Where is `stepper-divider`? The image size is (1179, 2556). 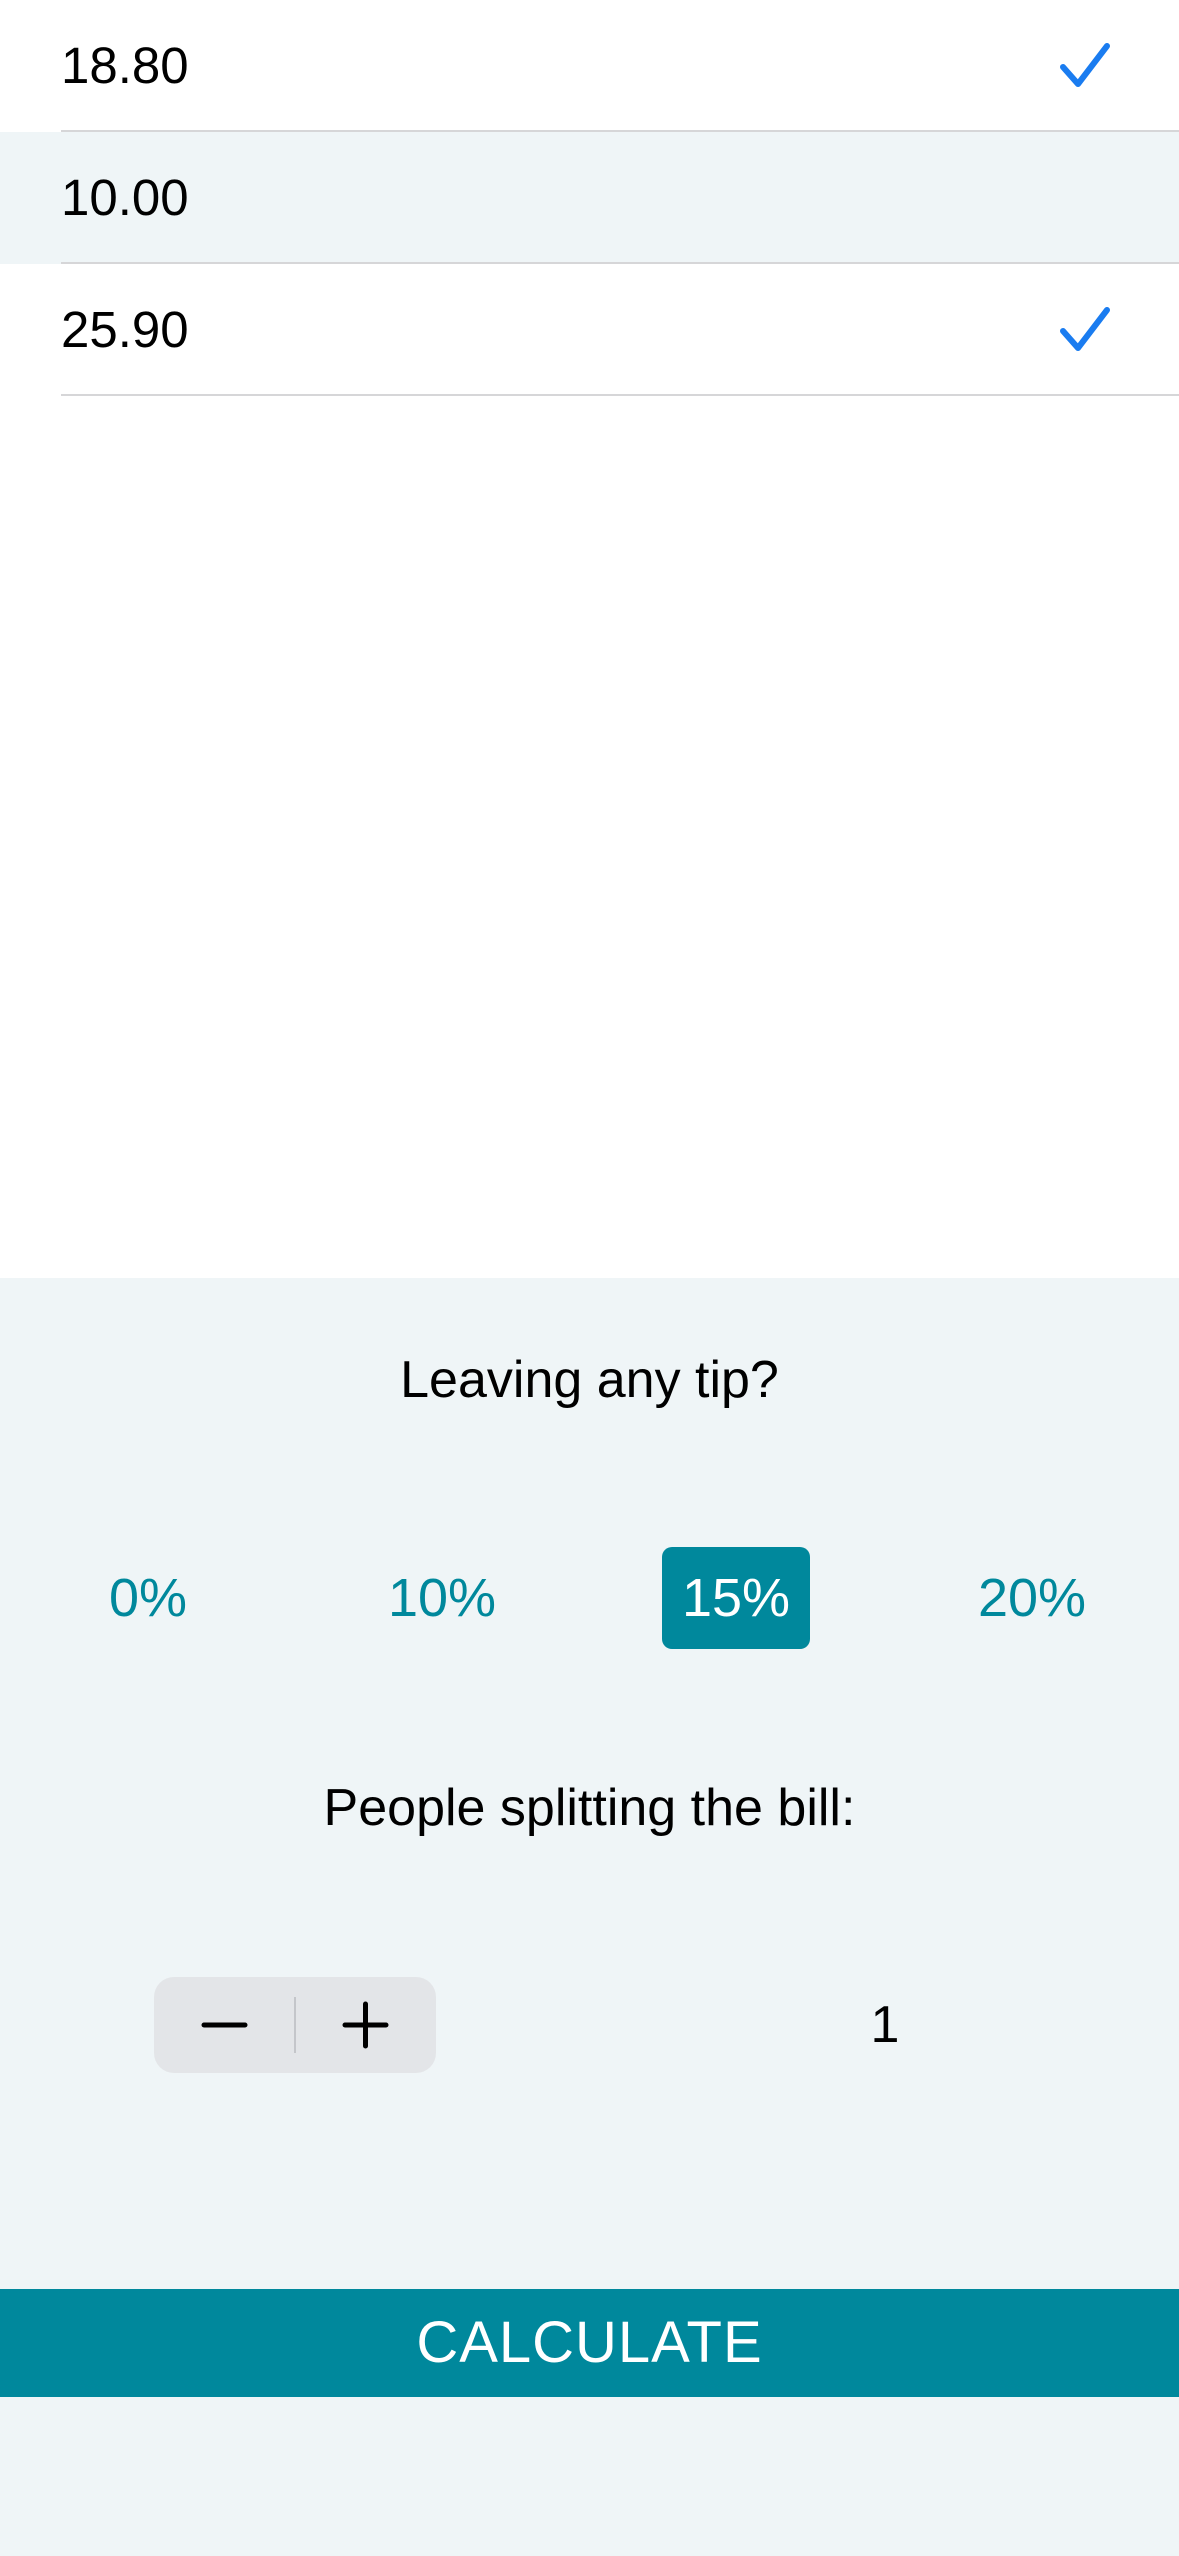 stepper-divider is located at coordinates (295, 2025).